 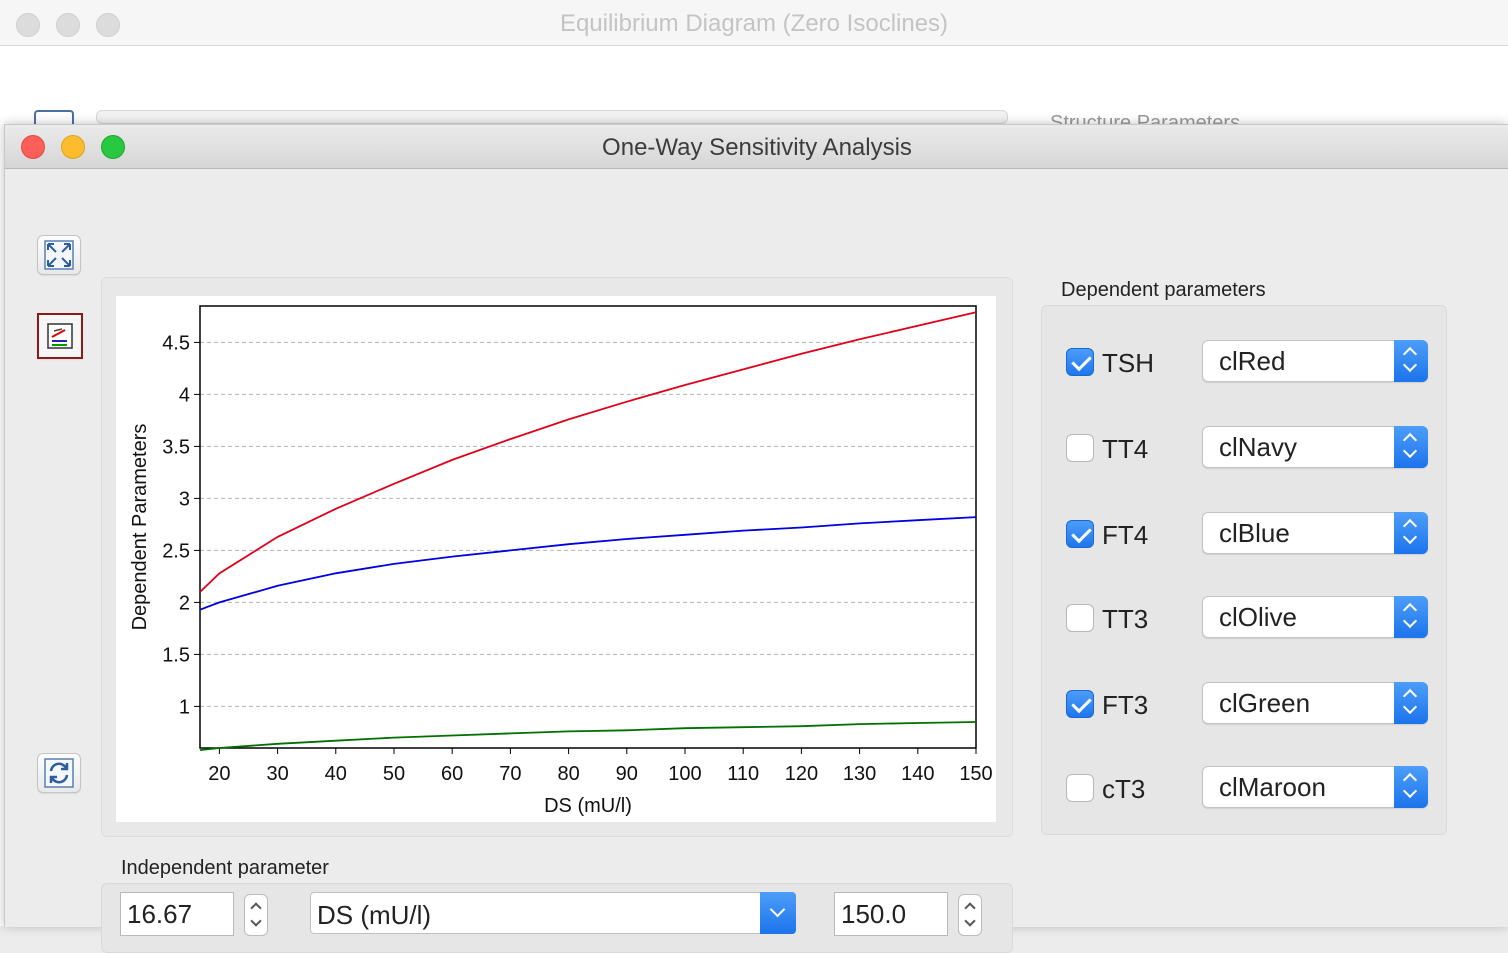 What do you see at coordinates (917, 774) in the screenshot?
I see `x-tick-label: 140` at bounding box center [917, 774].